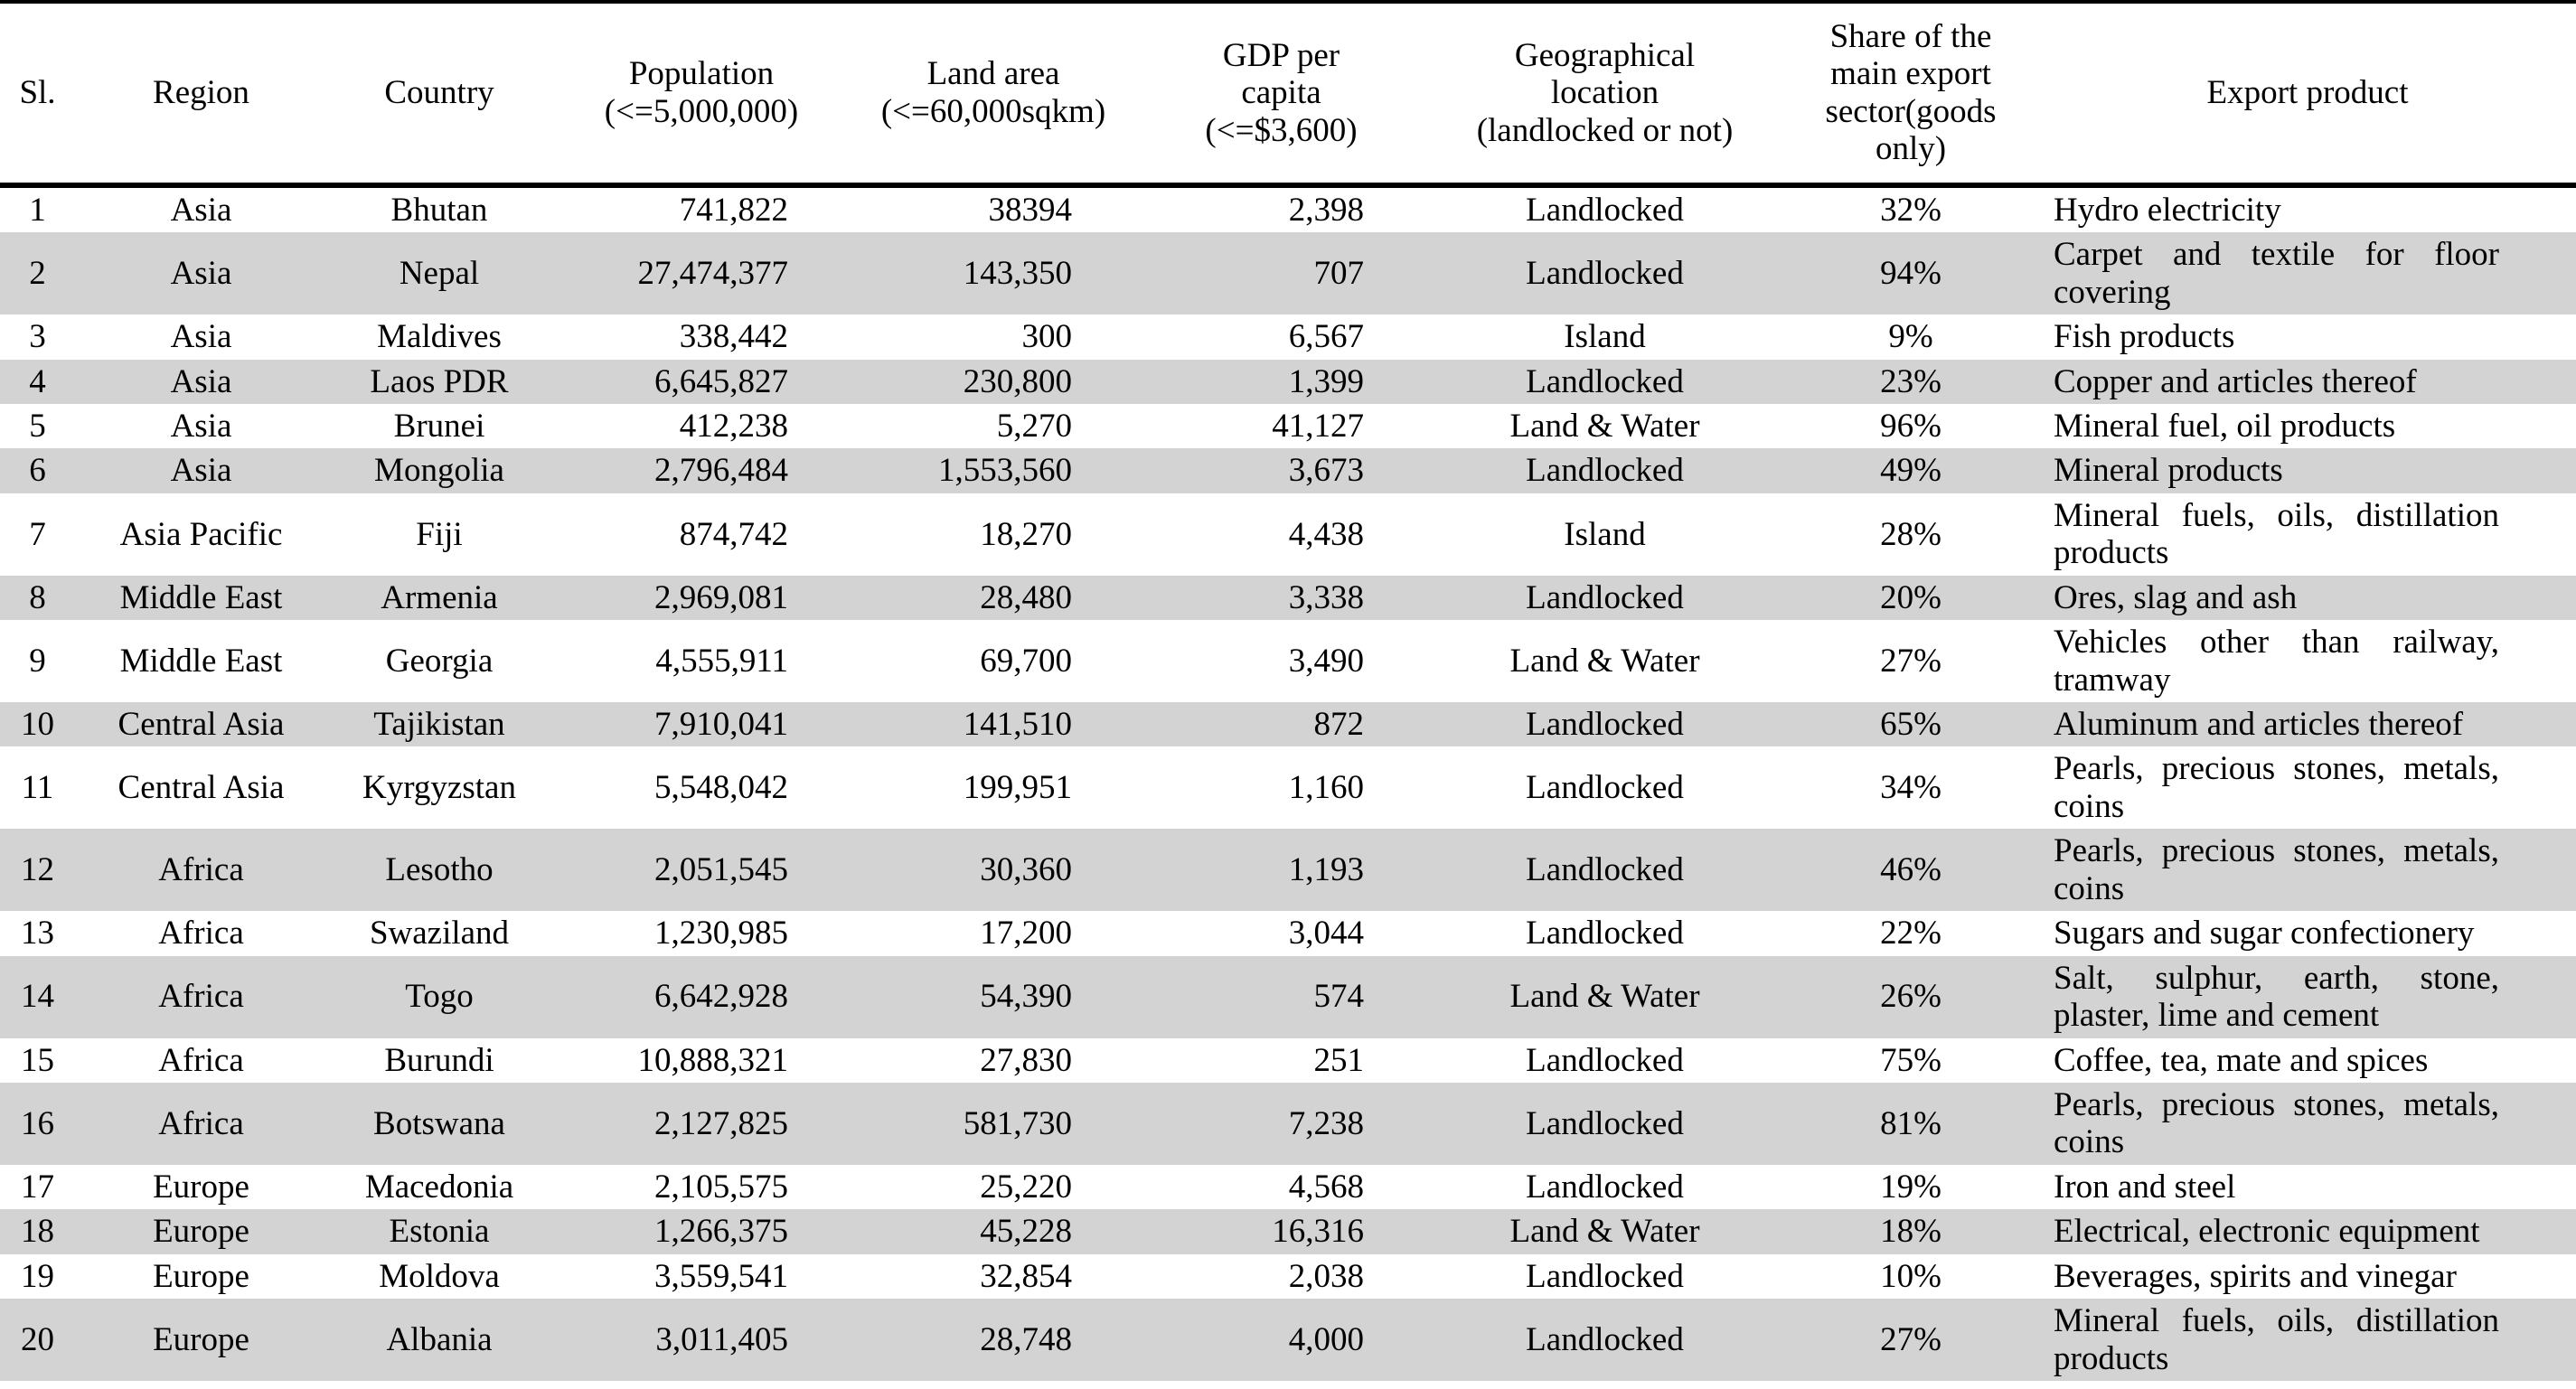  What do you see at coordinates (1326, 381) in the screenshot?
I see `cell-gdp-per-capita: 1,399` at bounding box center [1326, 381].